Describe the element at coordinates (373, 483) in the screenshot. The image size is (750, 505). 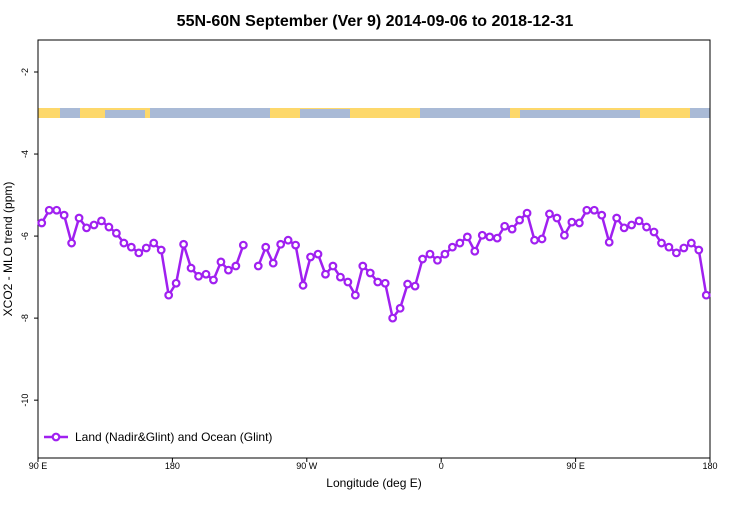
I see `x-axis-label: Longitude (deg E)` at that location.